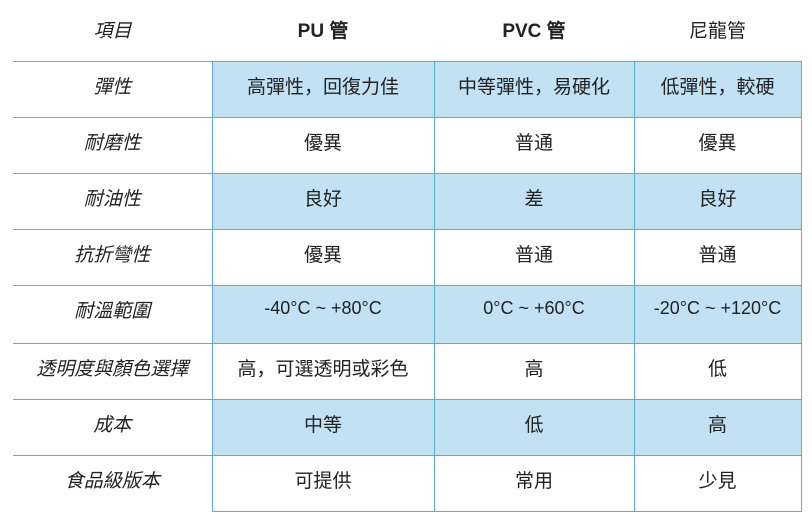 This screenshot has width=812, height=512. I want to click on row-label: 食品級版本, so click(112, 483).